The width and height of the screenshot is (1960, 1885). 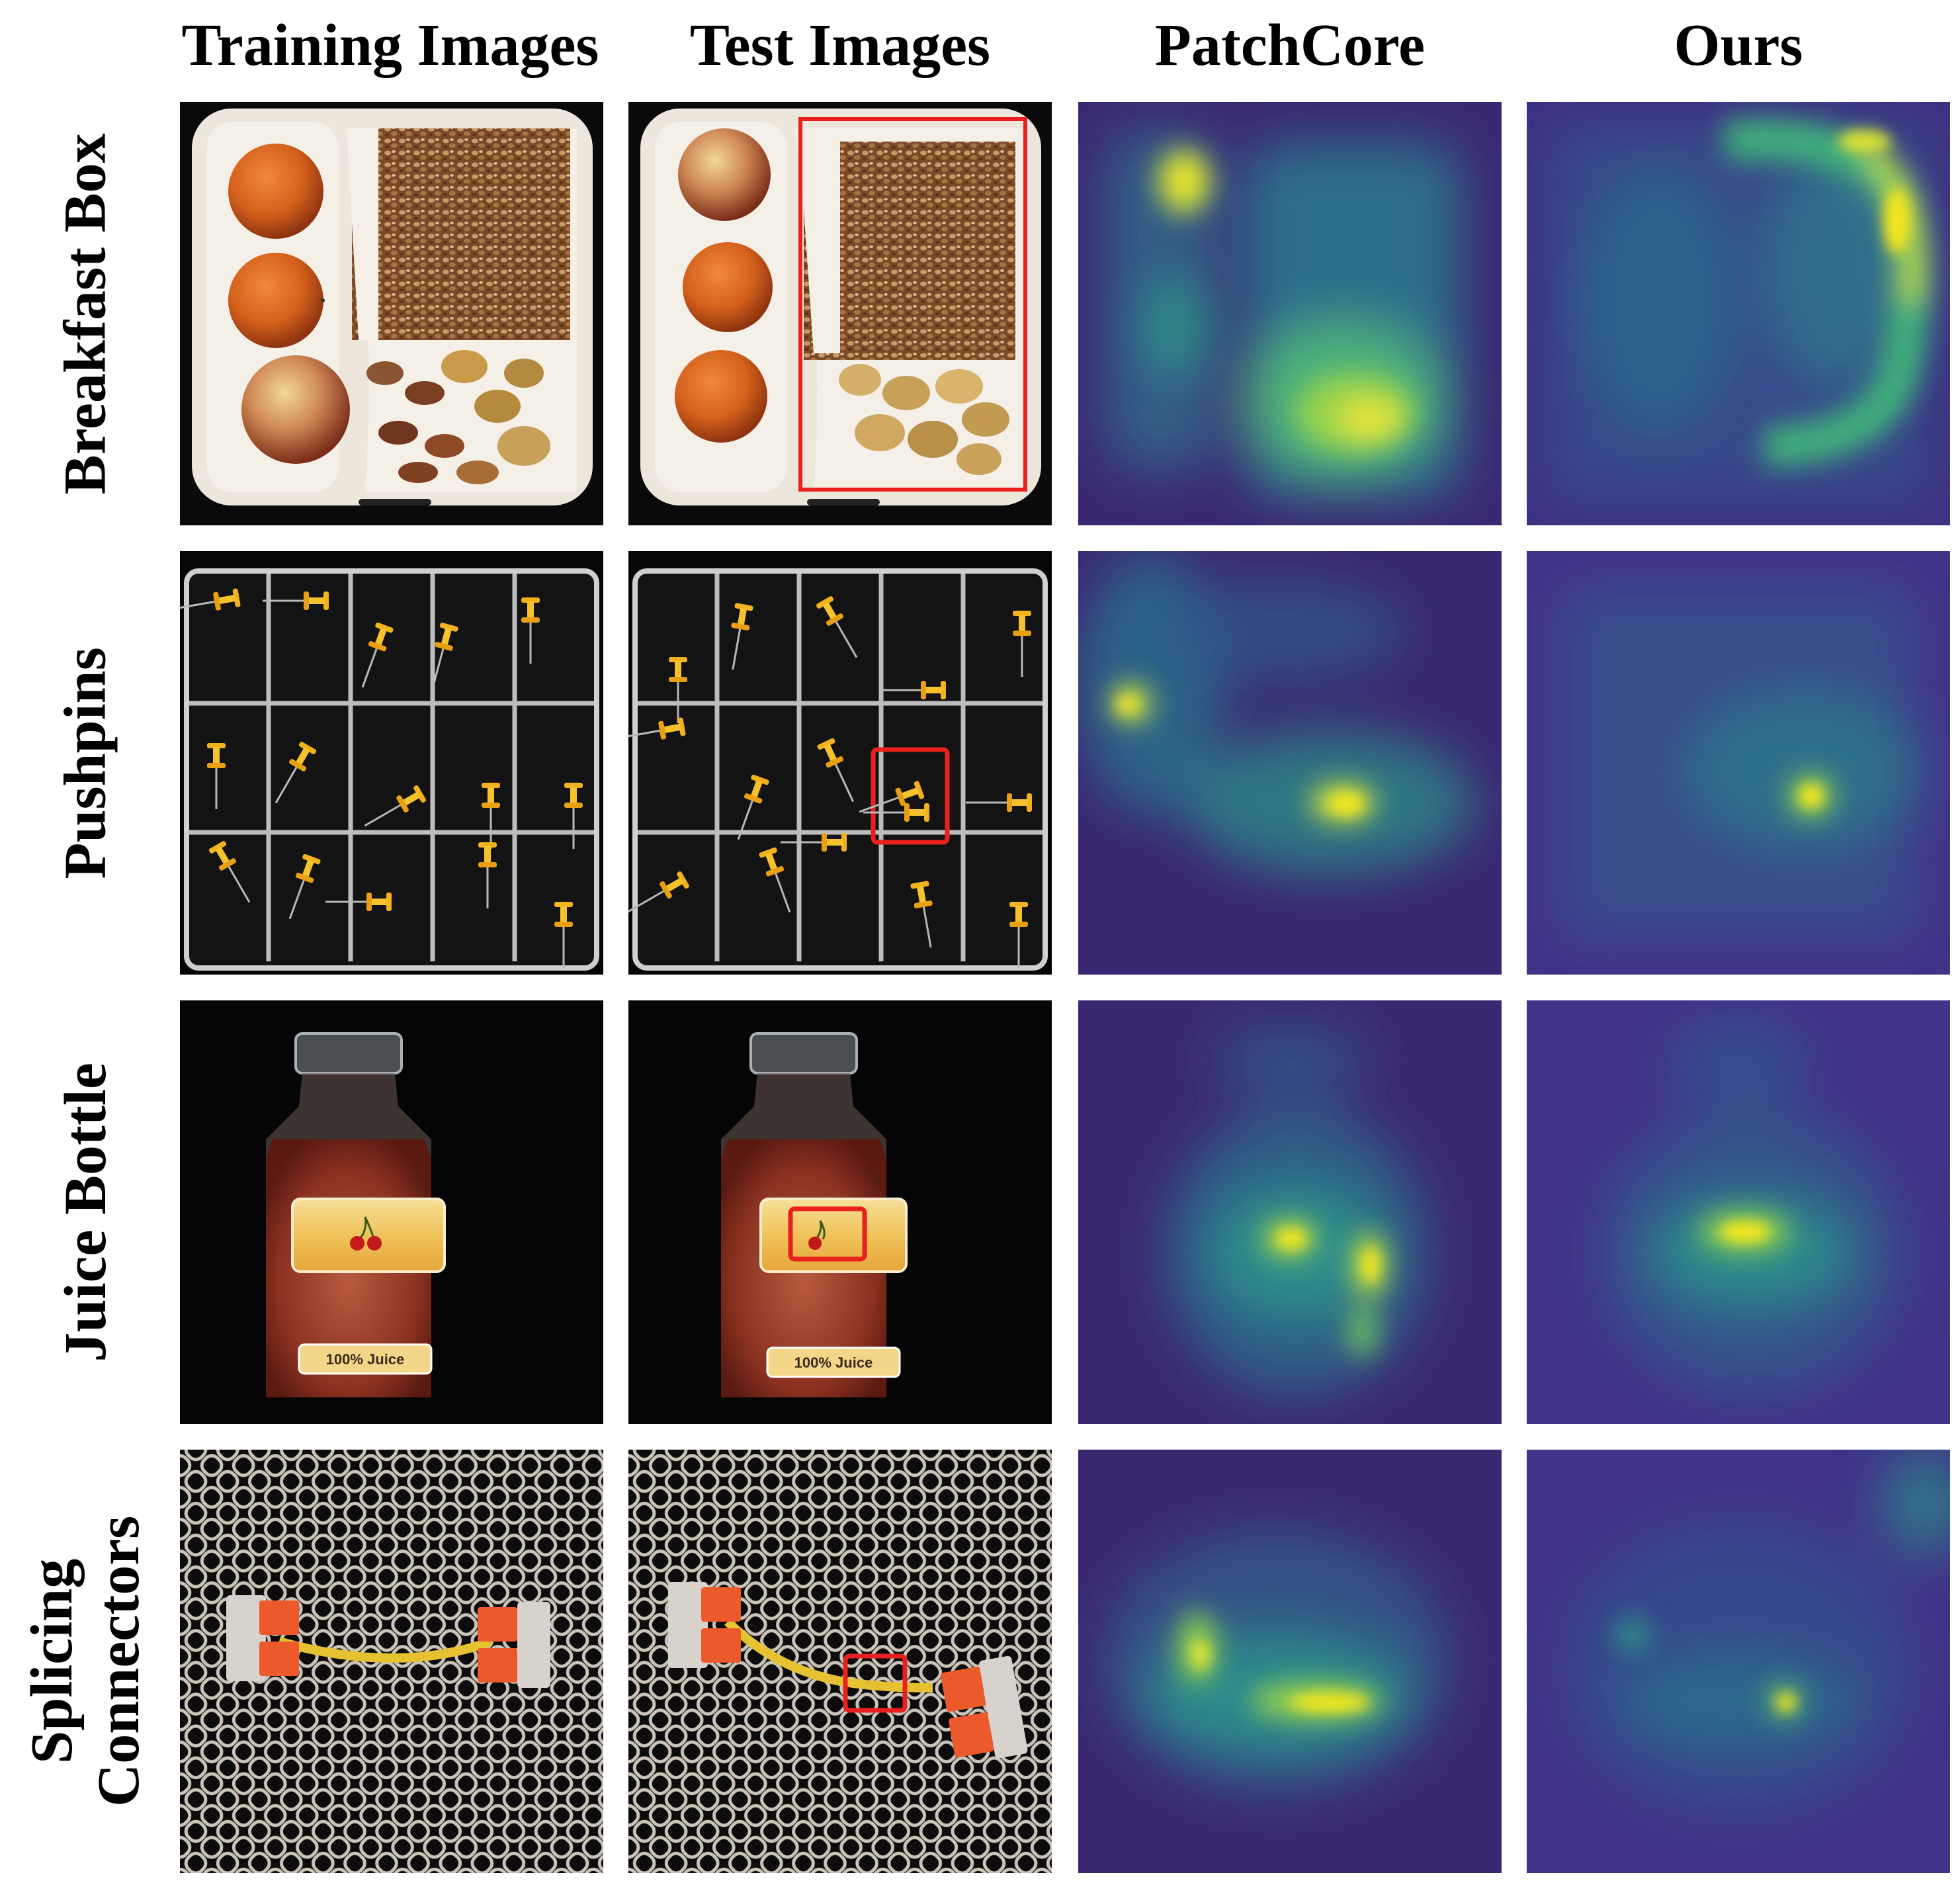 I want to click on column-header-test: Test Images, so click(x=840, y=45).